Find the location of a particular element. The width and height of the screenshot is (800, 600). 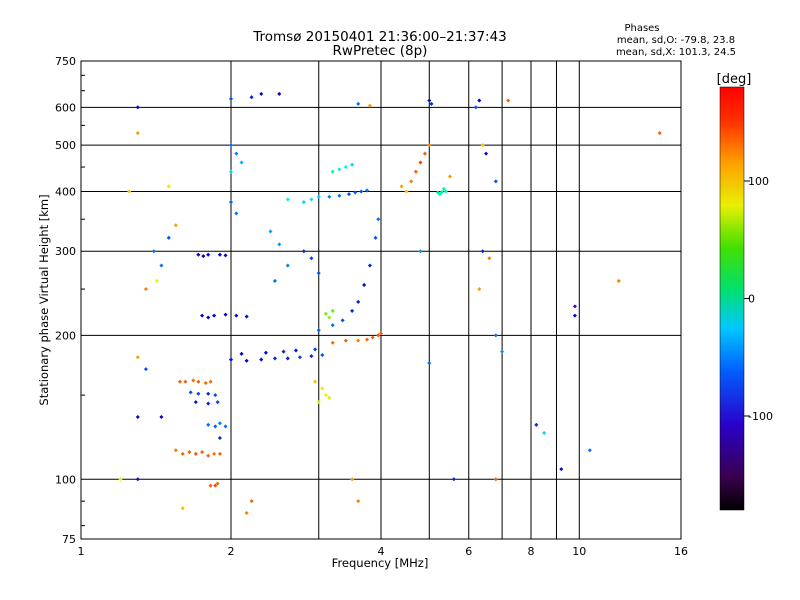

y-axis-ticks: 75 100 200 300 400 500 600 750 is located at coordinates (70, 300).